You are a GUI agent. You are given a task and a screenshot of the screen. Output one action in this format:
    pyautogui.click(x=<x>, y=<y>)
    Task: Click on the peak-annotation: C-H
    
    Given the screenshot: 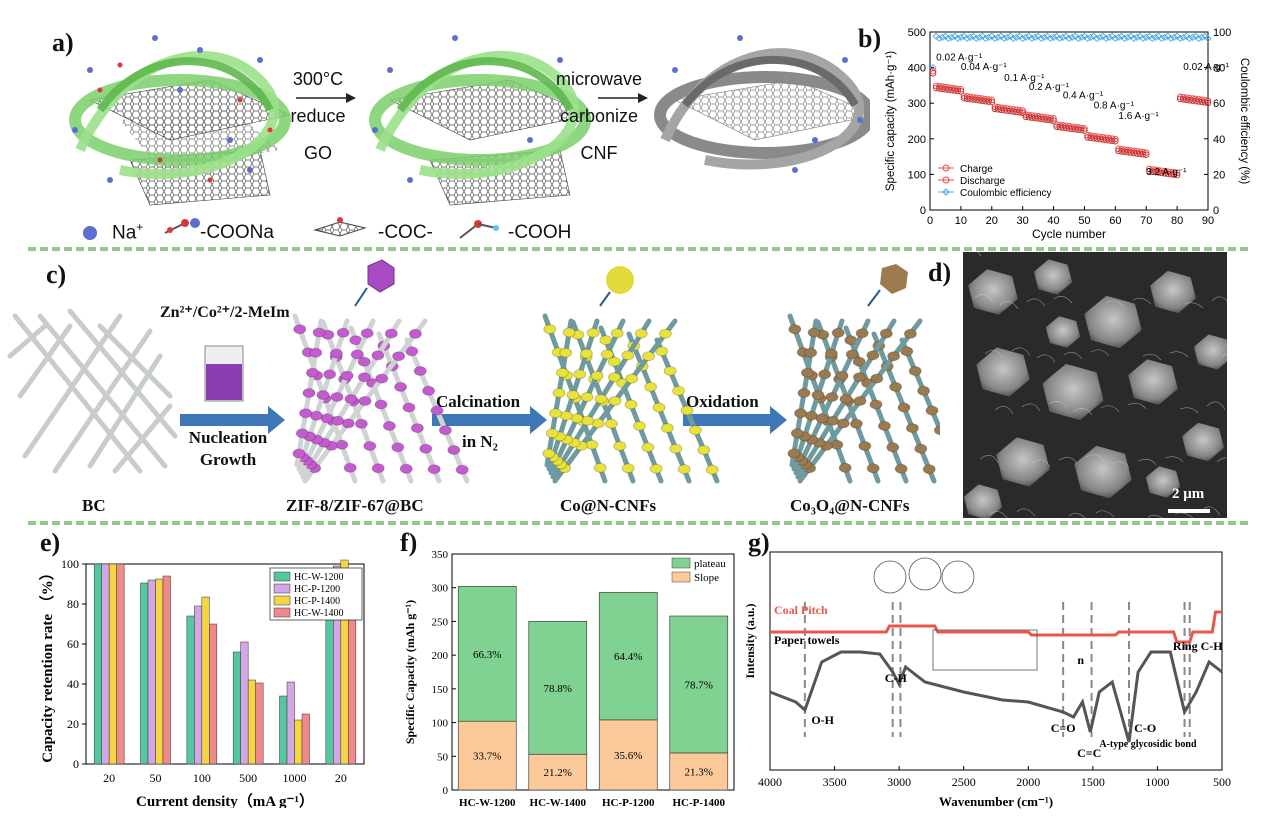 What is the action you would take?
    pyautogui.click(x=896, y=678)
    